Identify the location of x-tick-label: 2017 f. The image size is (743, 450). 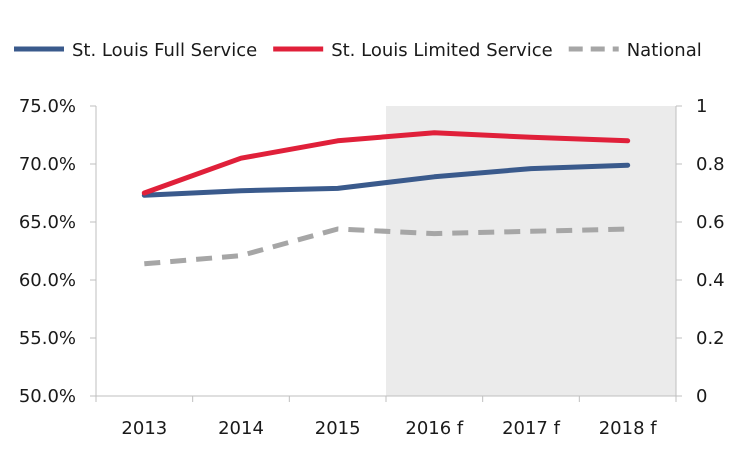
(531, 428).